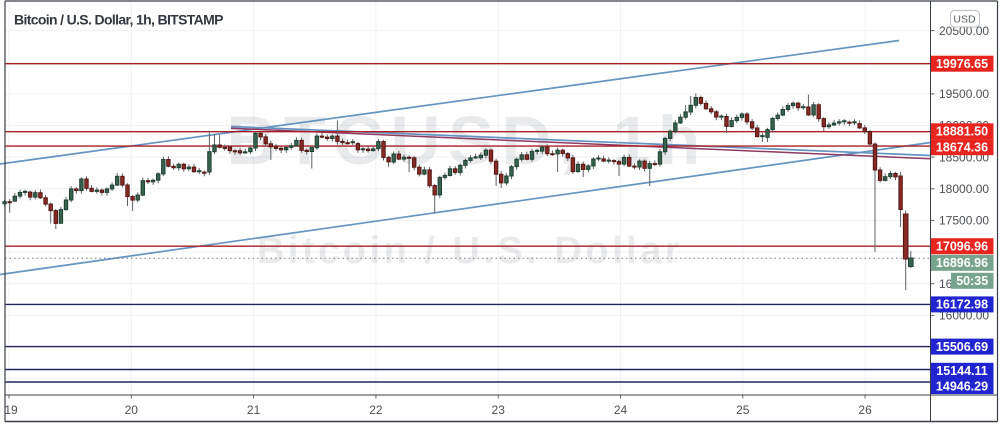 The height and width of the screenshot is (429, 1005). Describe the element at coordinates (743, 410) in the screenshot. I see `svg-text: 25` at that location.